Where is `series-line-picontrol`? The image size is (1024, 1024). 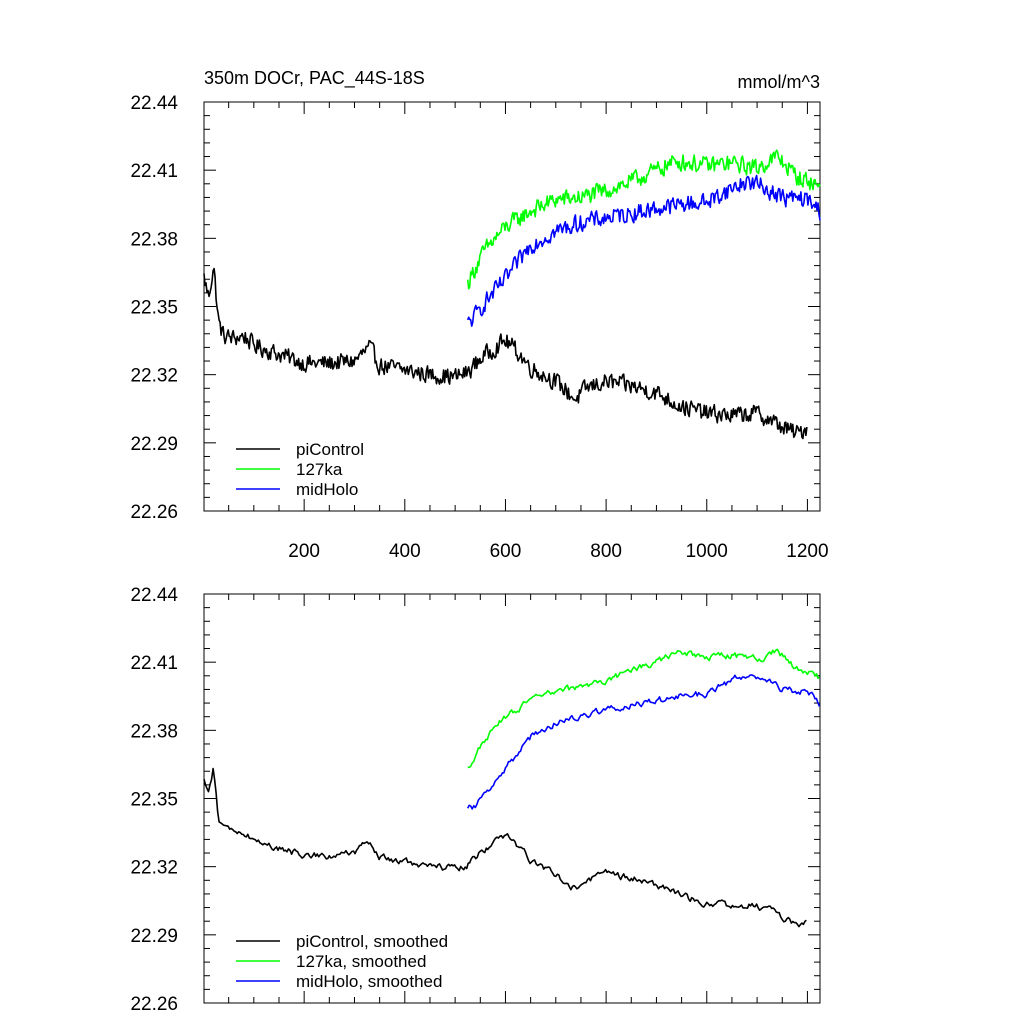 series-line-picontrol is located at coordinates (505, 353).